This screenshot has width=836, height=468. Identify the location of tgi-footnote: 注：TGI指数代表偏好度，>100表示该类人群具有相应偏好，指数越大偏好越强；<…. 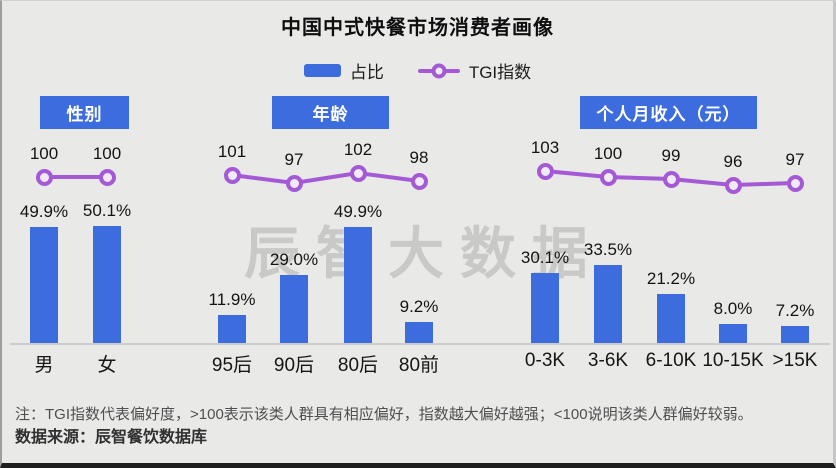
(384, 414).